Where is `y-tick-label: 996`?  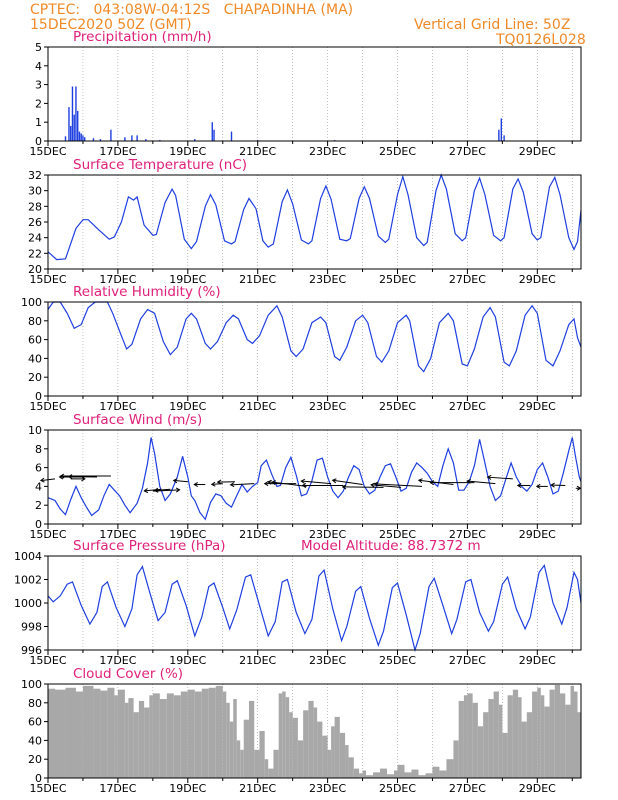 y-tick-label: 996 is located at coordinates (31, 650).